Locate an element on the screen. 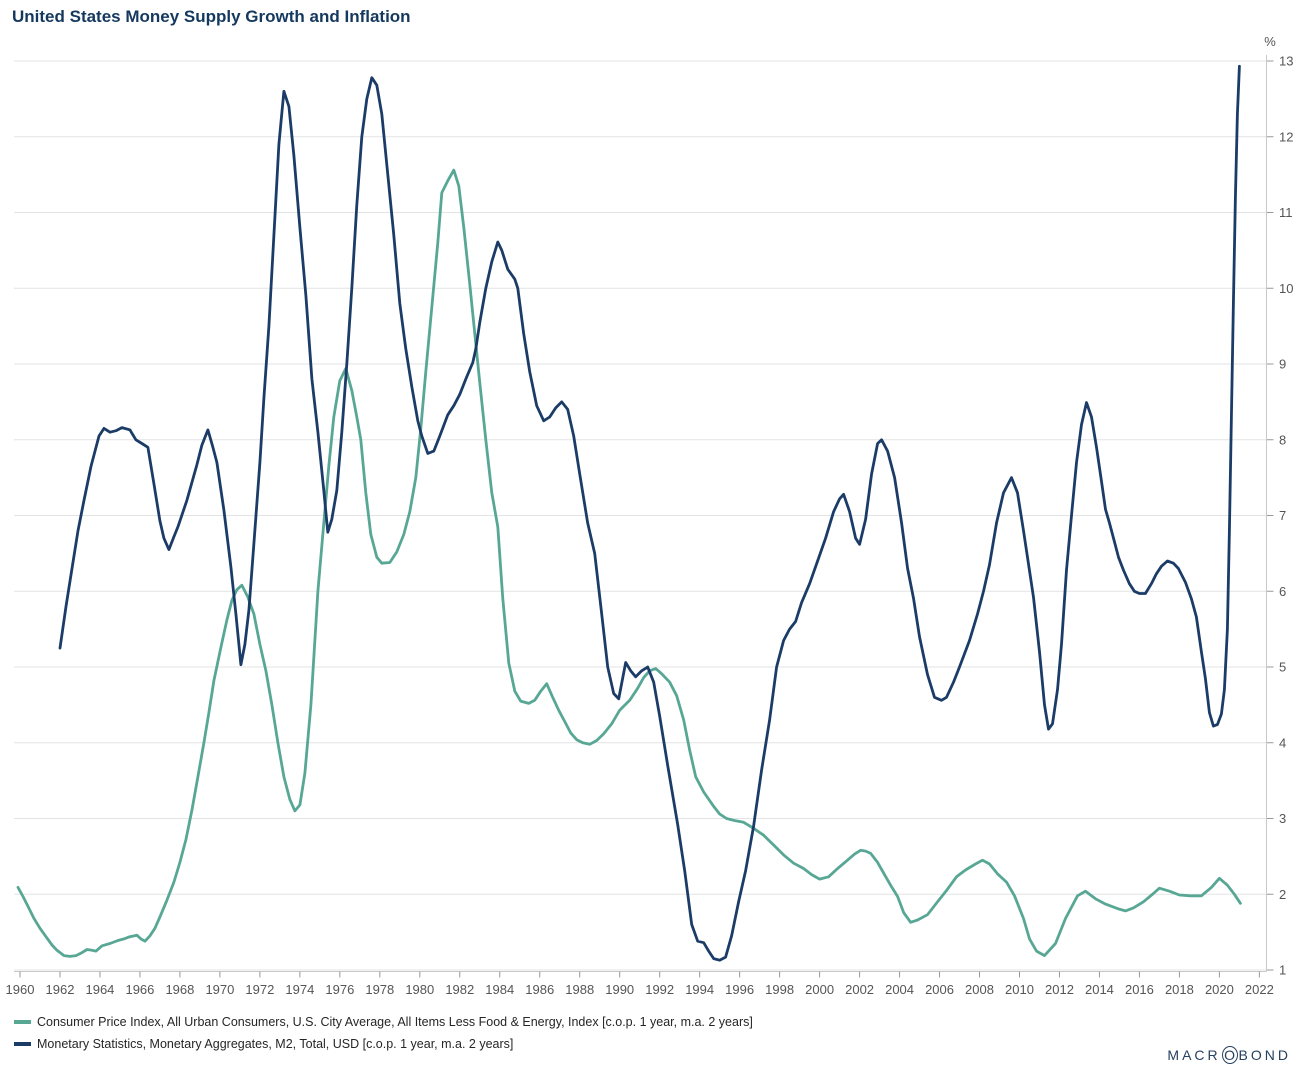  svg-text: 1970 is located at coordinates (219, 989).